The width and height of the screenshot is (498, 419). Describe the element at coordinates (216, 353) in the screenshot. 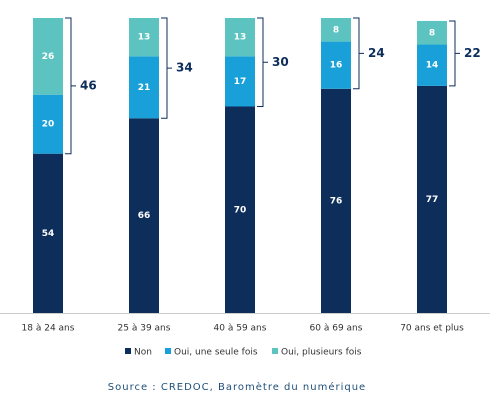

I see `legend-label: Oui, une seule fois` at that location.